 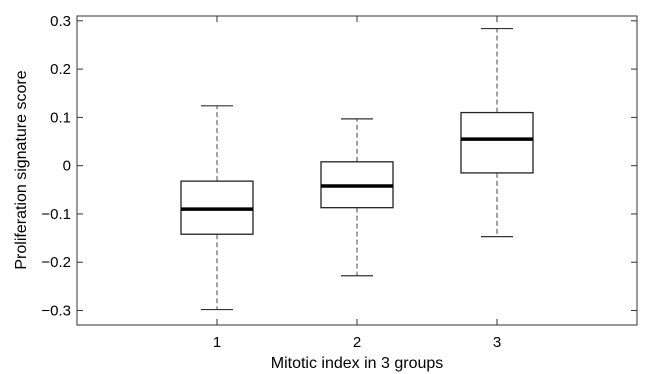 I want to click on x-tick-label: 1, so click(x=217, y=342).